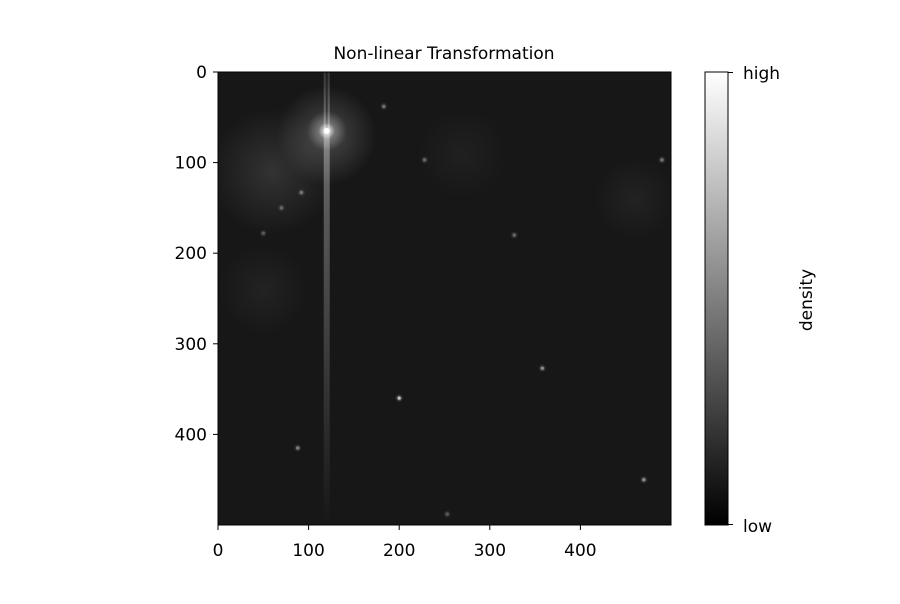  I want to click on chart-title: Non-linear Transformation, so click(443, 54).